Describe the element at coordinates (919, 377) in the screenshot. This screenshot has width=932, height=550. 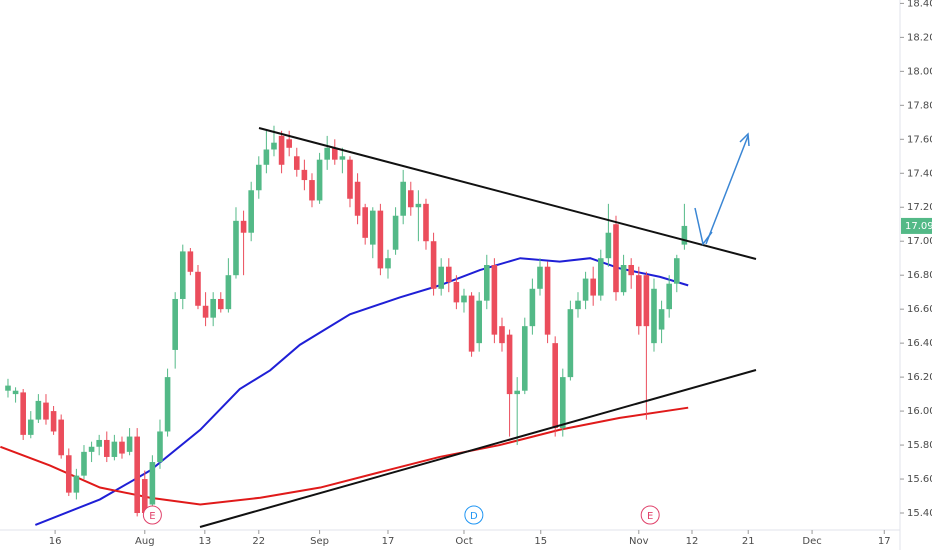
I see `y-tick-label: 16.20` at that location.